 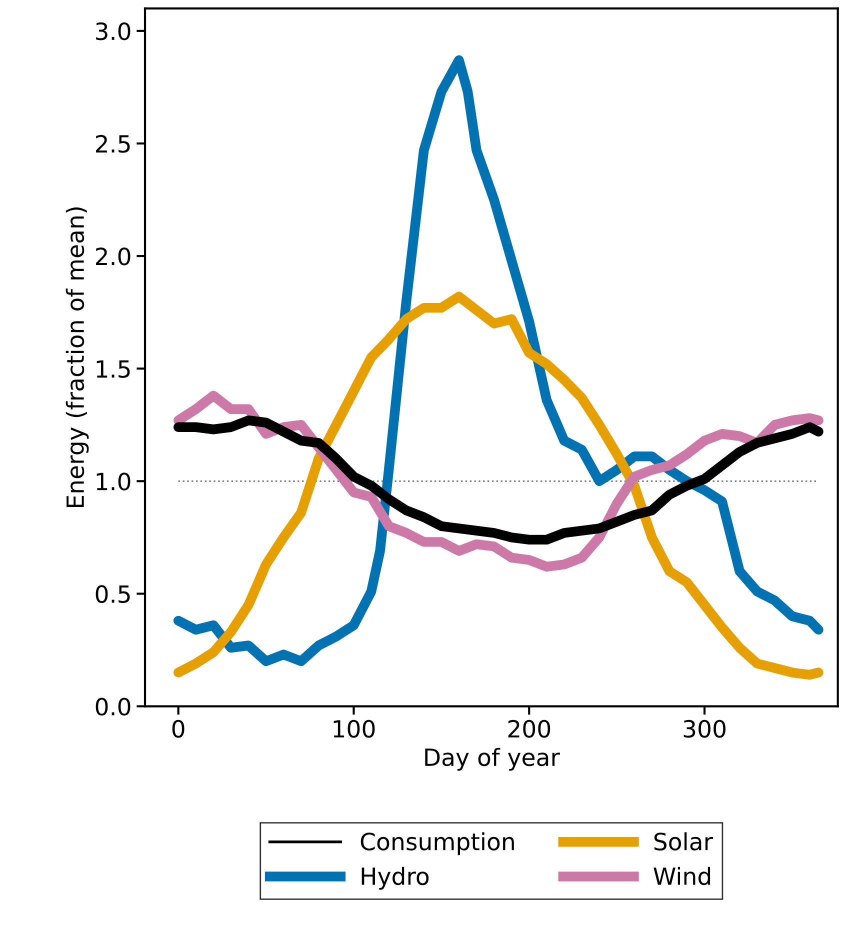 What do you see at coordinates (705, 729) in the screenshot?
I see `x-tick-label: 300` at bounding box center [705, 729].